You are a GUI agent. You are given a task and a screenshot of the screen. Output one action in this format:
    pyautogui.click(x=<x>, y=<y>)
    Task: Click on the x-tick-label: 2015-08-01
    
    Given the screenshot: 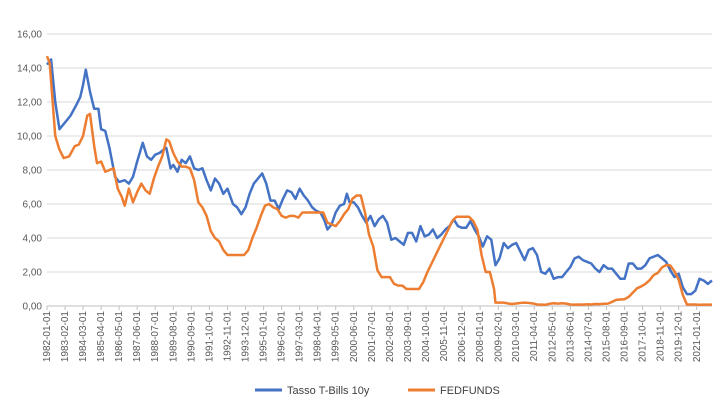 What is the action you would take?
    pyautogui.click(x=606, y=337)
    